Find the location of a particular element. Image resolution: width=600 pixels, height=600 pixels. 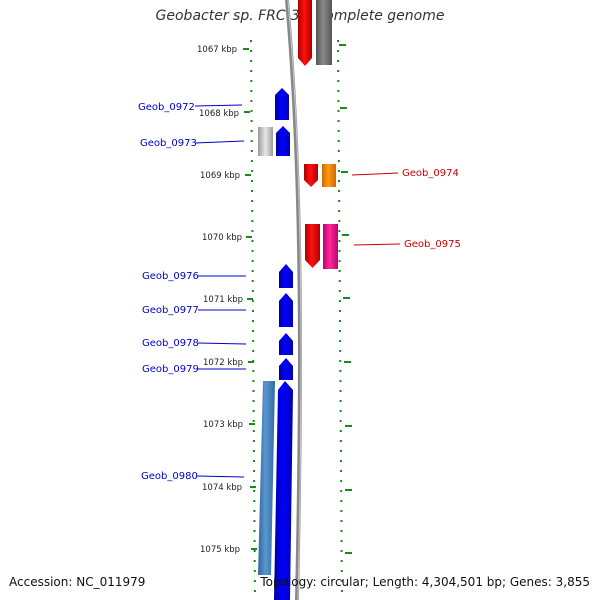

gene-label-geob-0978: Geob_0978 is located at coordinates (170, 343).